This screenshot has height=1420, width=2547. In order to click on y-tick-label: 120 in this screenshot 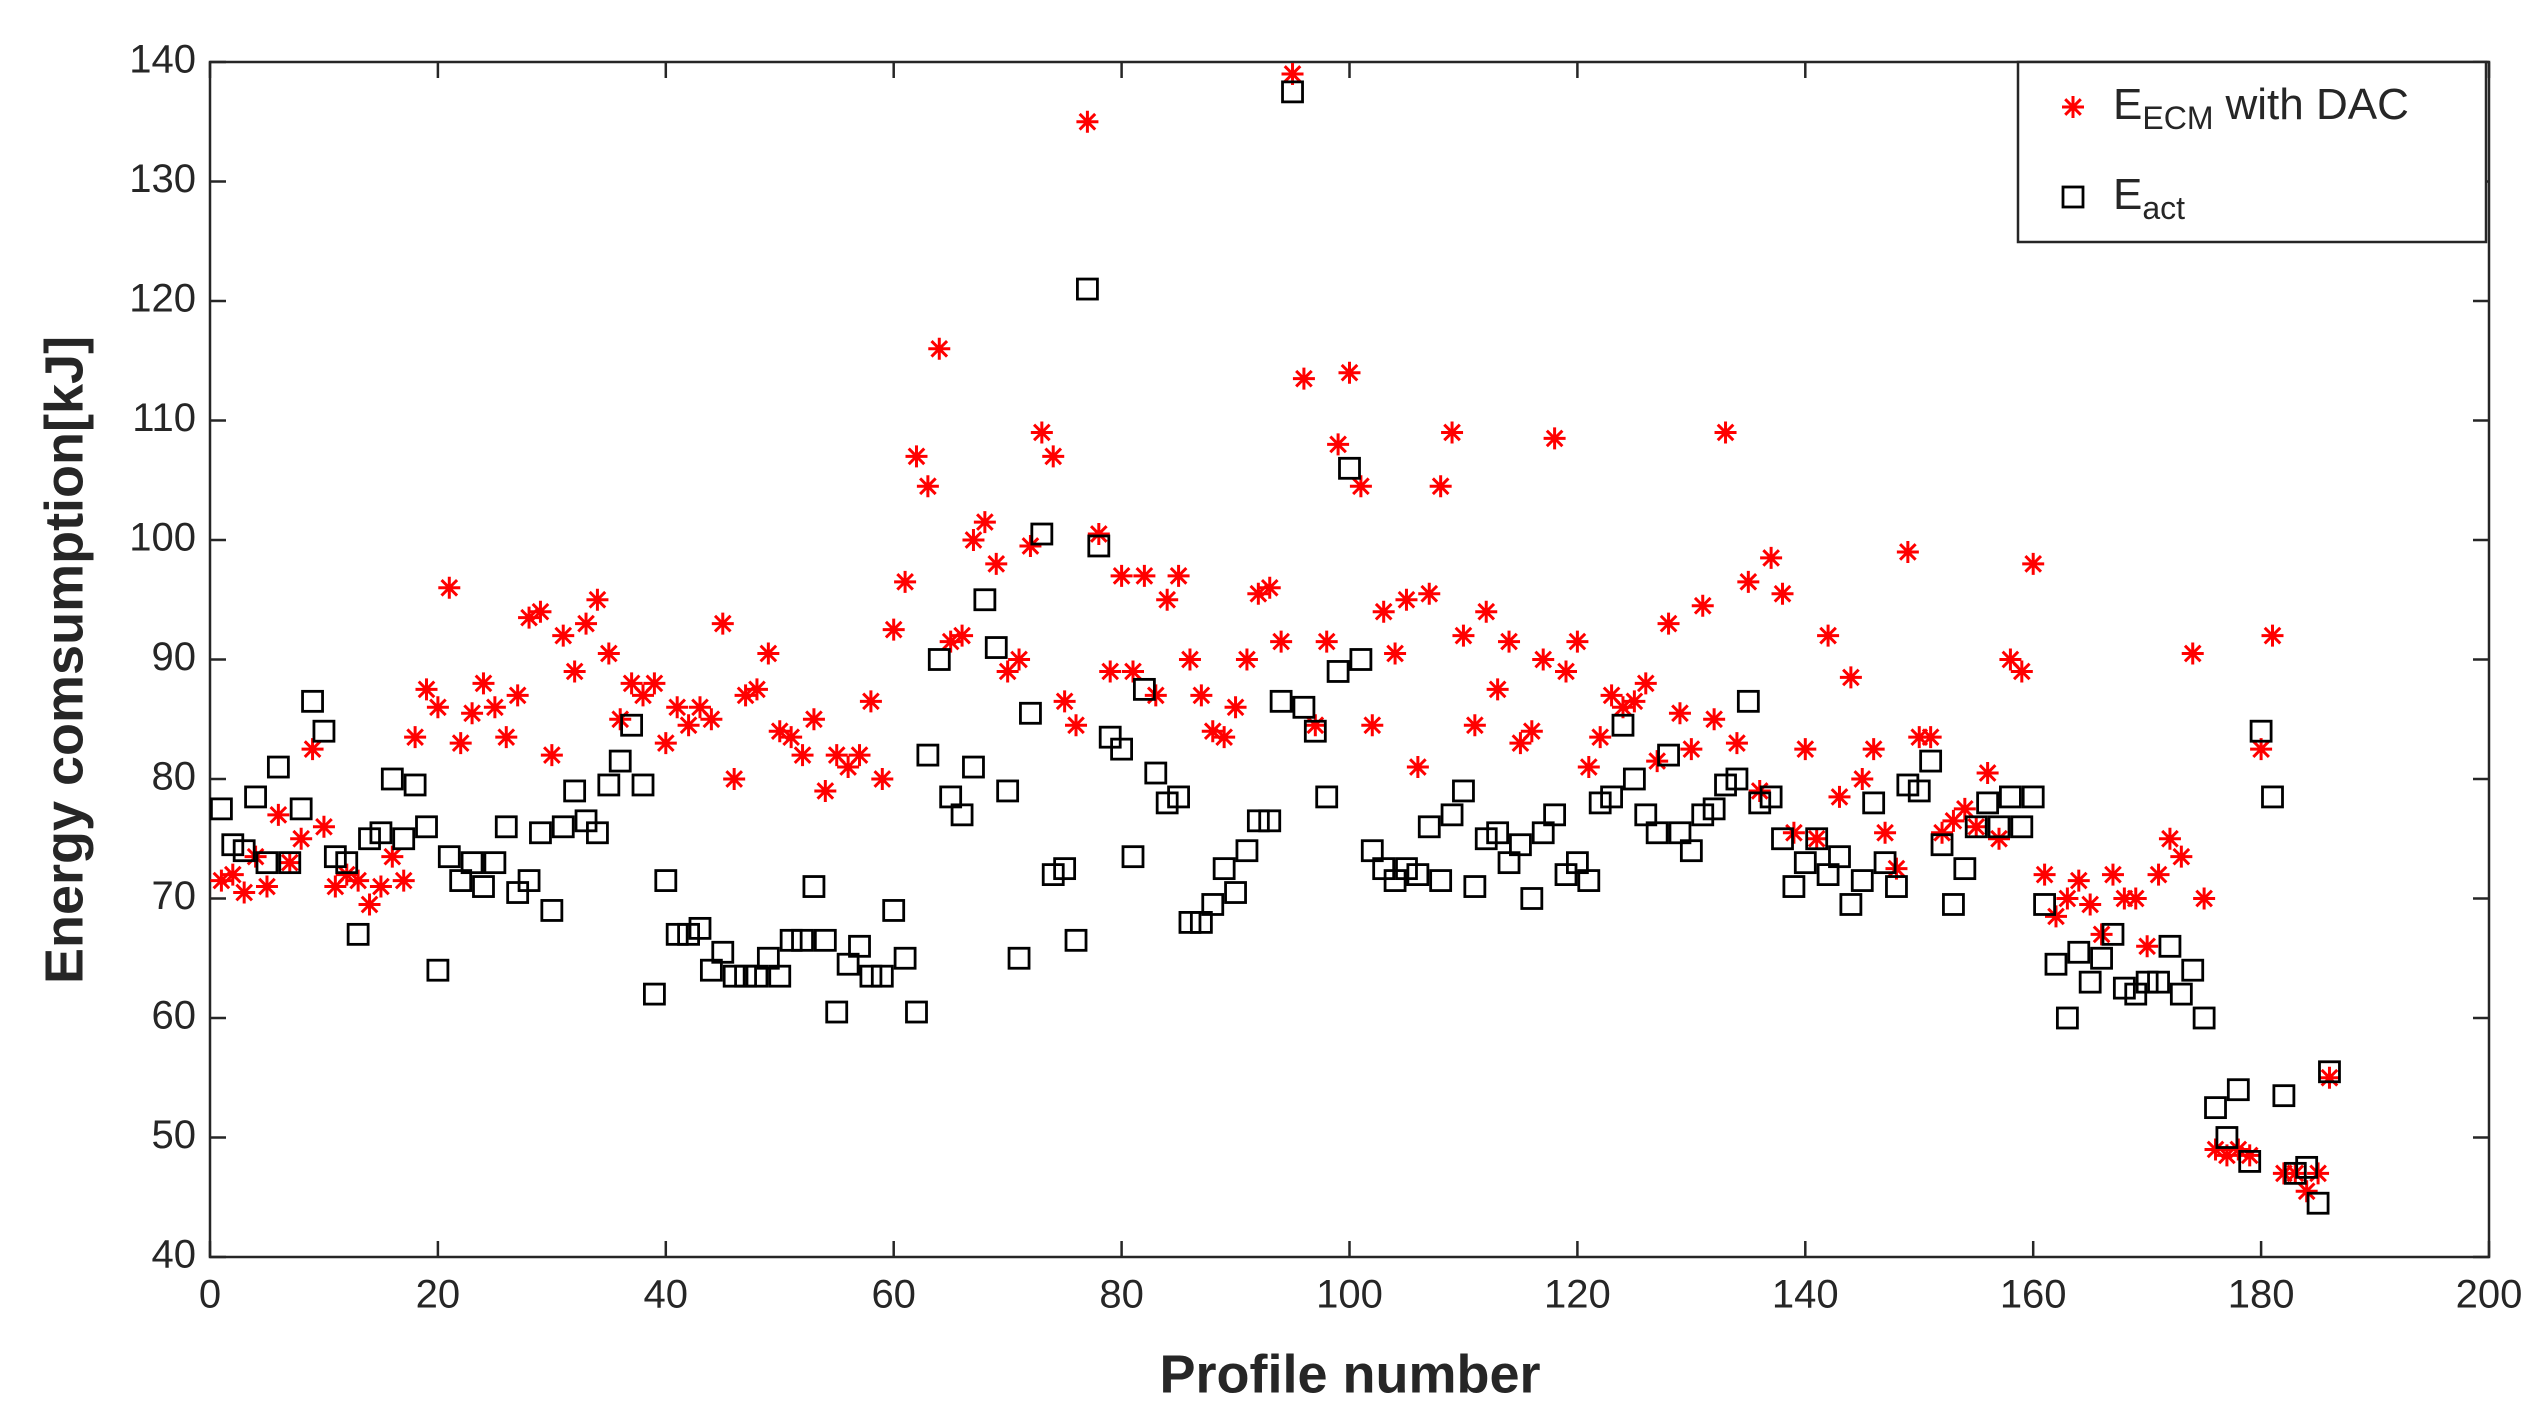, I will do `click(162, 299)`.